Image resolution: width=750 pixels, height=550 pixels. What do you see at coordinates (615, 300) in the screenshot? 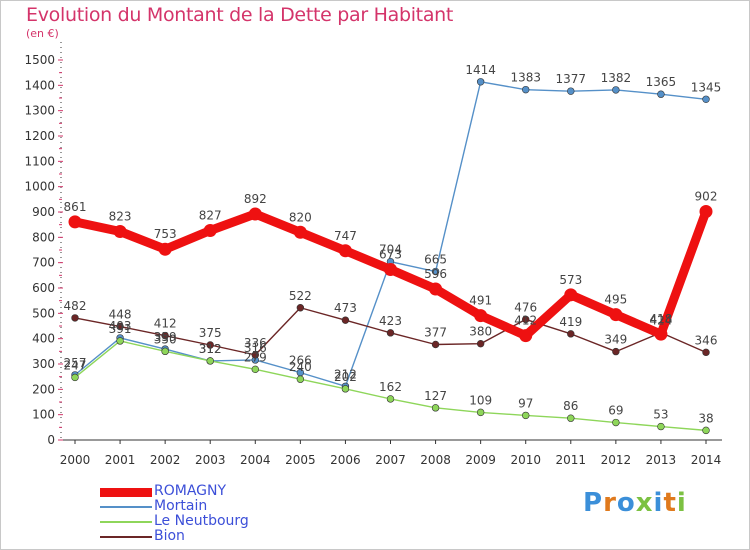
I see `data-label-romagny: 495` at bounding box center [615, 300].